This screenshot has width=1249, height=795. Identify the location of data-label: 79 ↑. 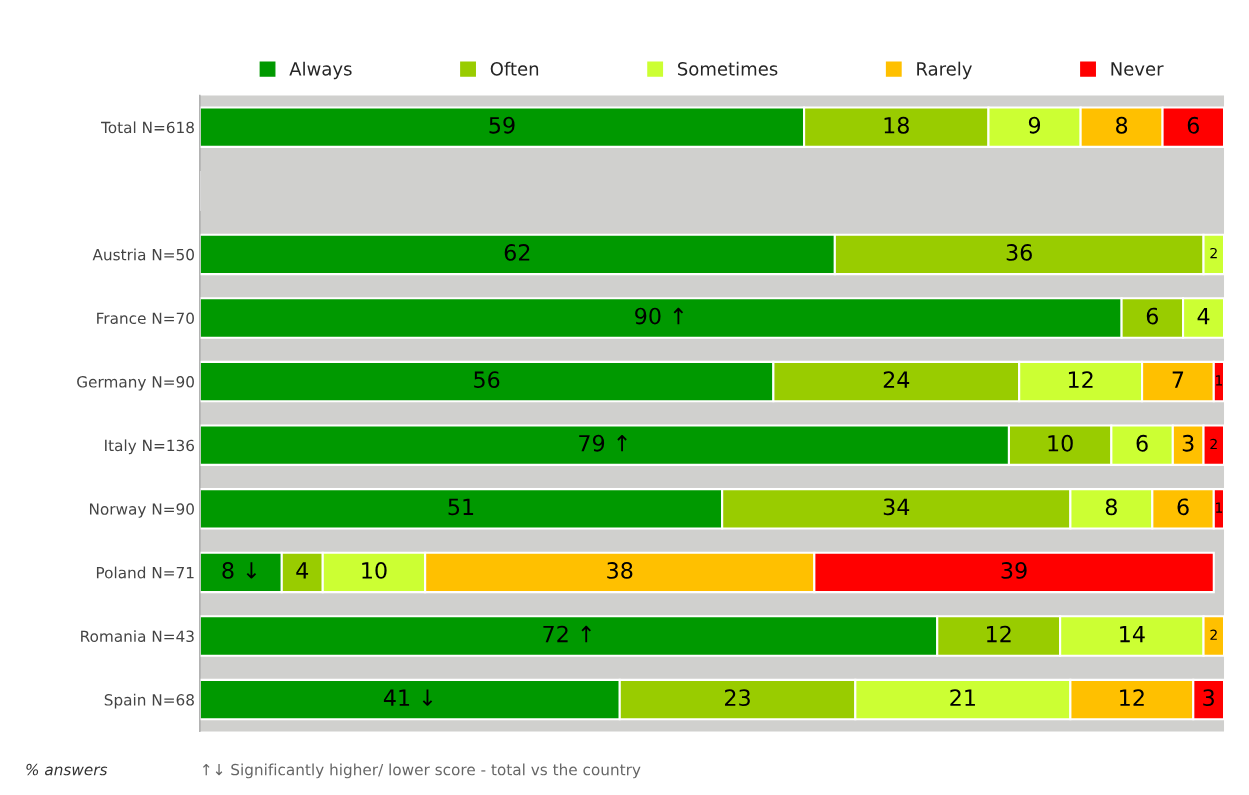
(603, 443).